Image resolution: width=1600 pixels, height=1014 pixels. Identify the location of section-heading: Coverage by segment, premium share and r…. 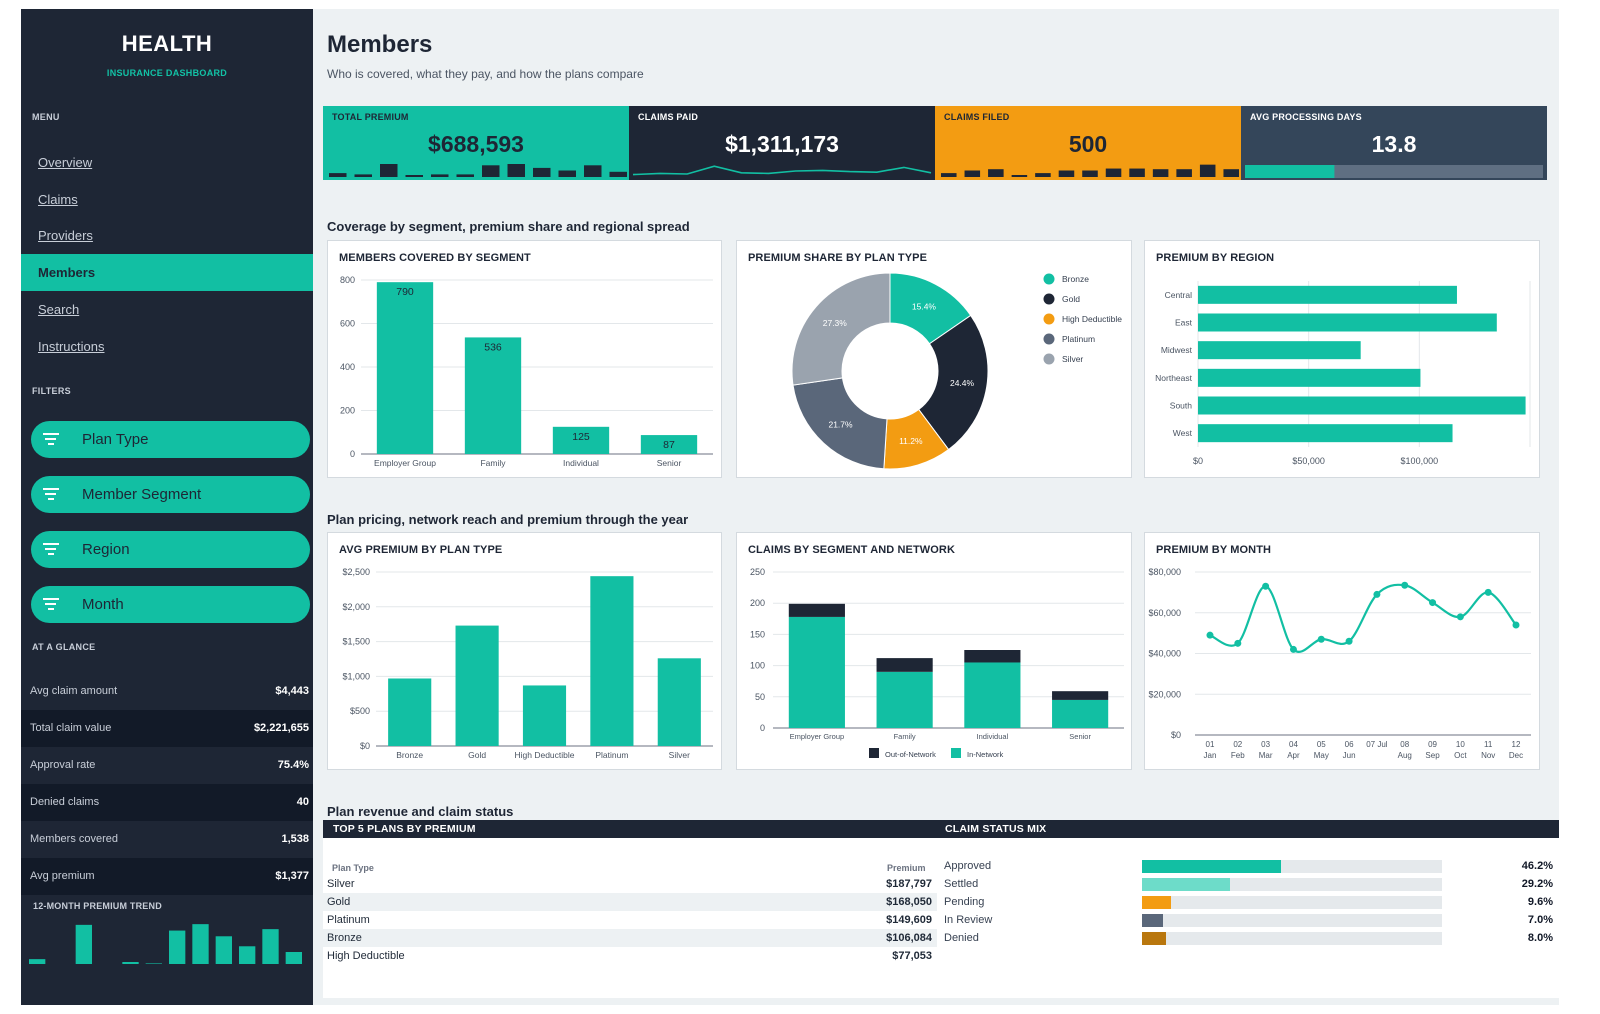
(508, 226).